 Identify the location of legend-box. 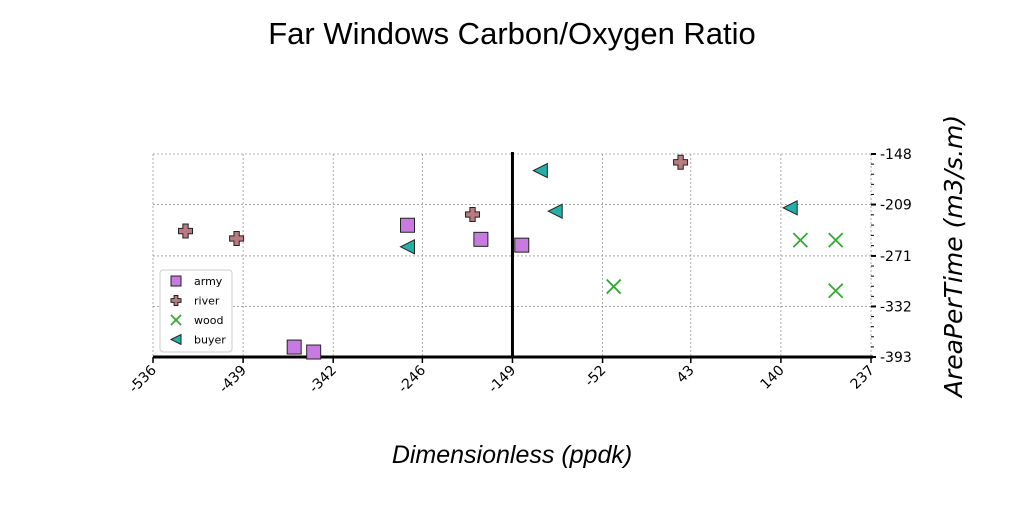
(196, 311).